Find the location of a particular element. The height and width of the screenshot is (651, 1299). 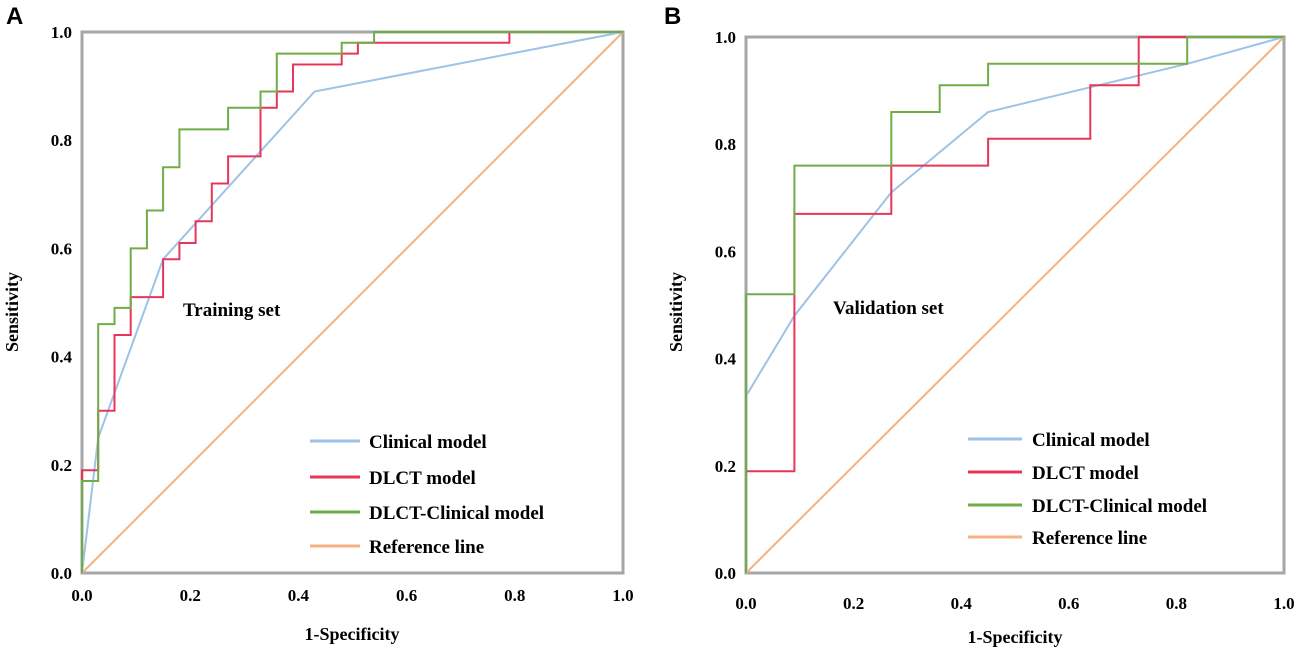

panel-b-x-tick-label: 0.8 is located at coordinates (1176, 603).